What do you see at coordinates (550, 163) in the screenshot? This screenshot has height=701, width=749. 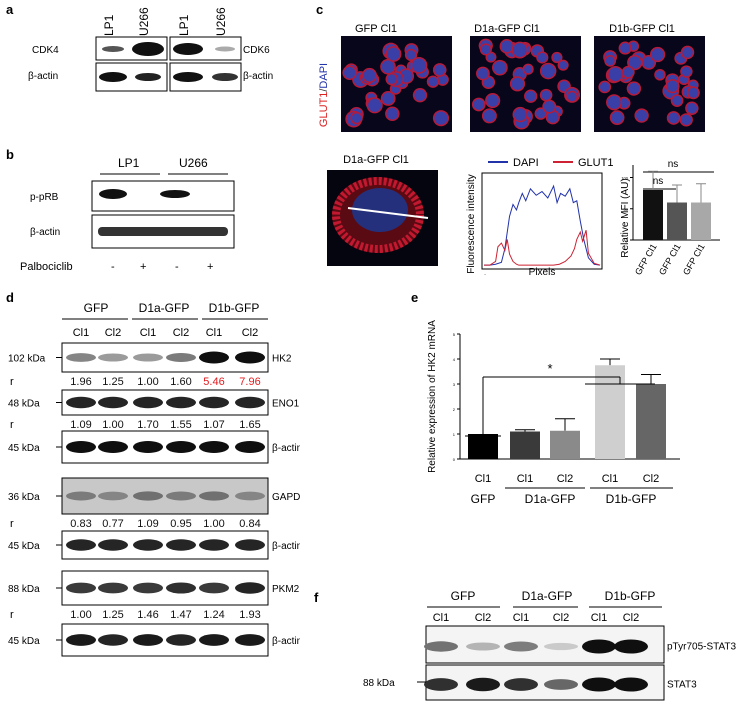 I see `profile-legend: DAPI GLUT1` at bounding box center [550, 163].